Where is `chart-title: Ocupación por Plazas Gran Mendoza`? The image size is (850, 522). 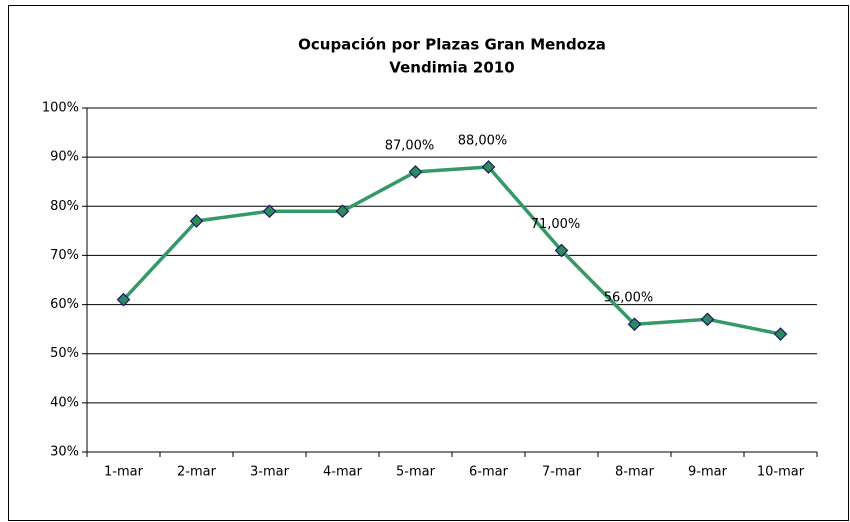 chart-title: Ocupación por Plazas Gran Mendoza is located at coordinates (452, 45).